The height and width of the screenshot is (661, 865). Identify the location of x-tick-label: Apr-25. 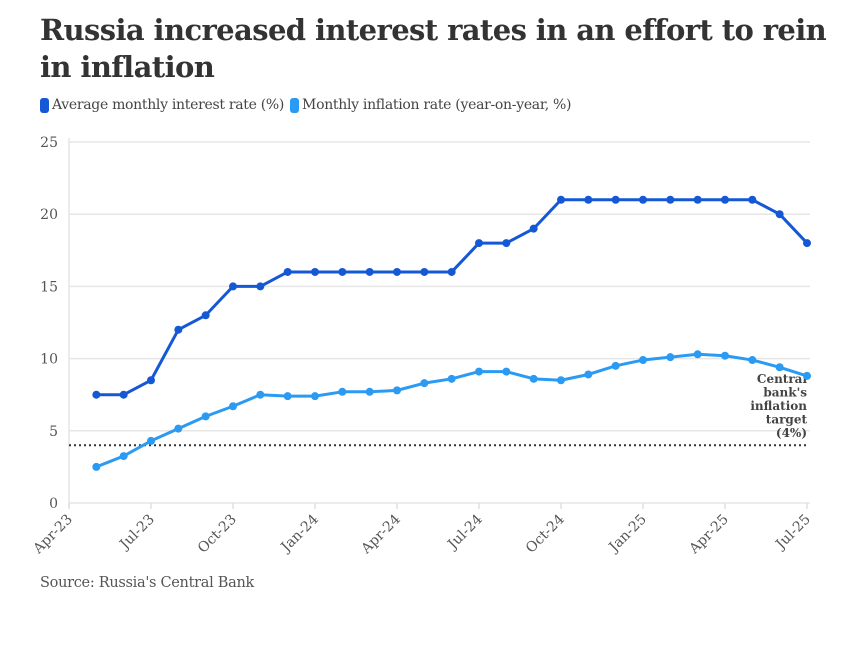
(709, 535).